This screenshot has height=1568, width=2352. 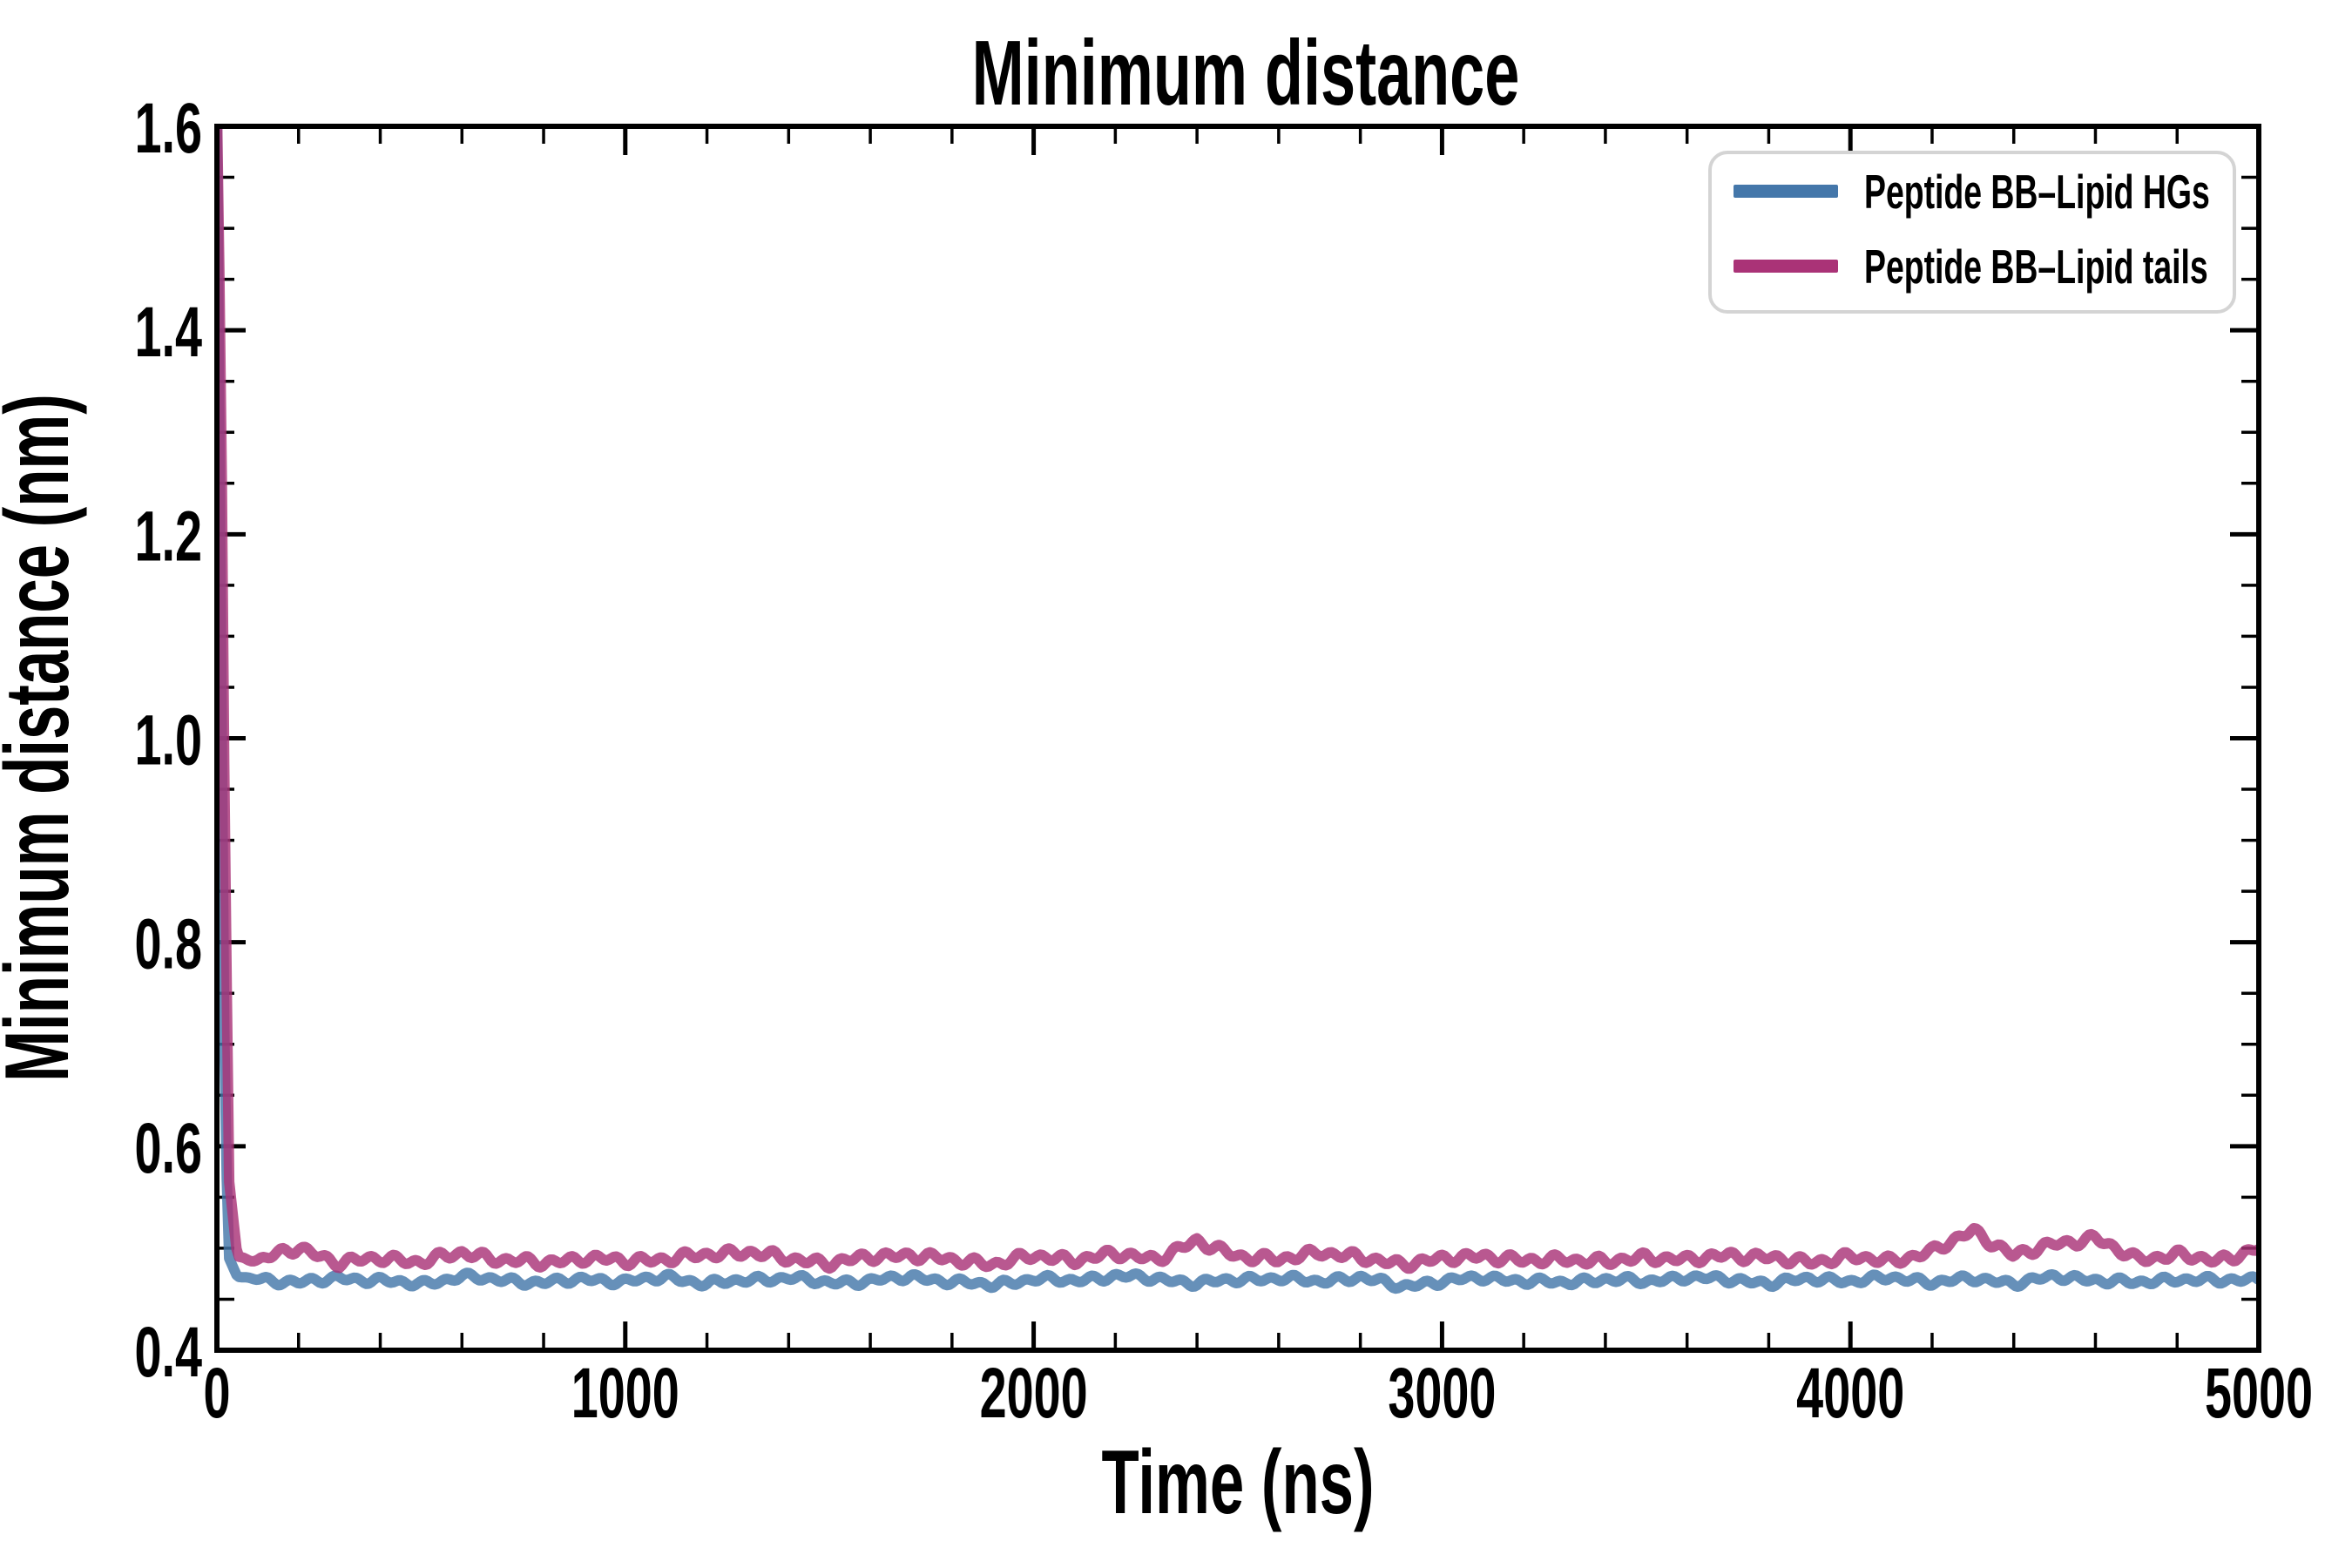 What do you see at coordinates (168, 127) in the screenshot?
I see `y-tick-label: 1.6` at bounding box center [168, 127].